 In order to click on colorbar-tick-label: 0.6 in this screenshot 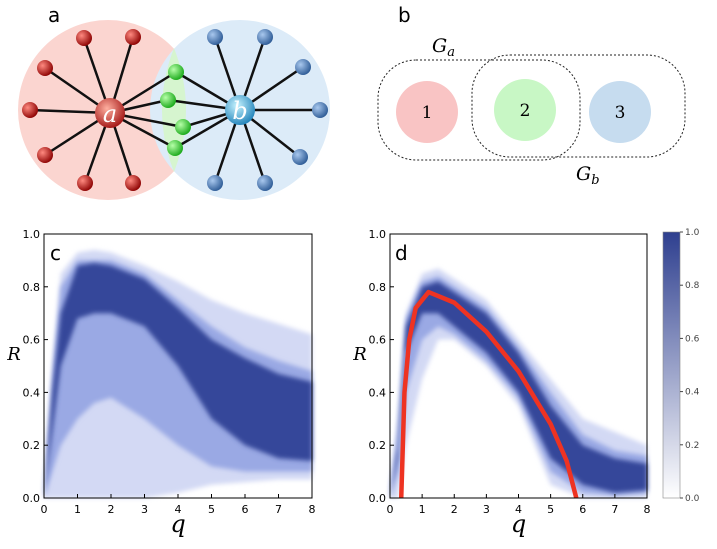, I will do `click(692, 339)`.